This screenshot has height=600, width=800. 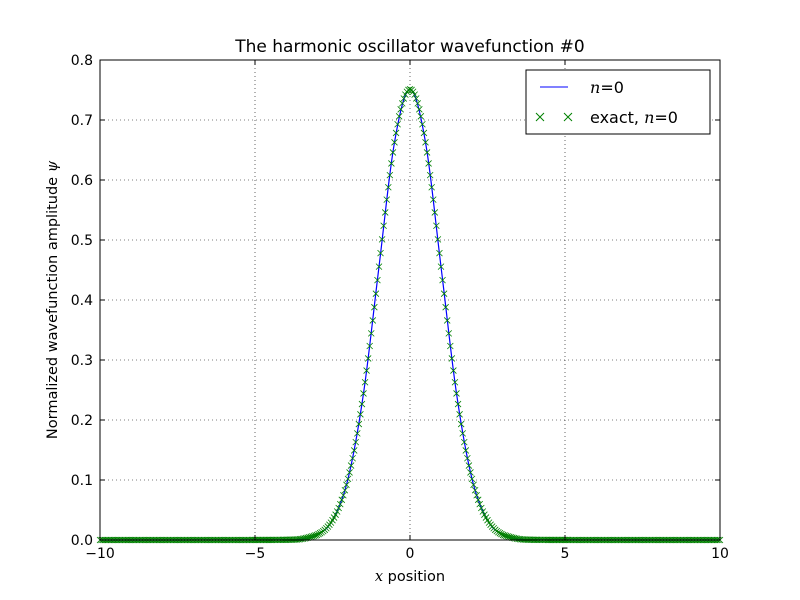 I want to click on x-tick-label: 0, so click(x=410, y=554).